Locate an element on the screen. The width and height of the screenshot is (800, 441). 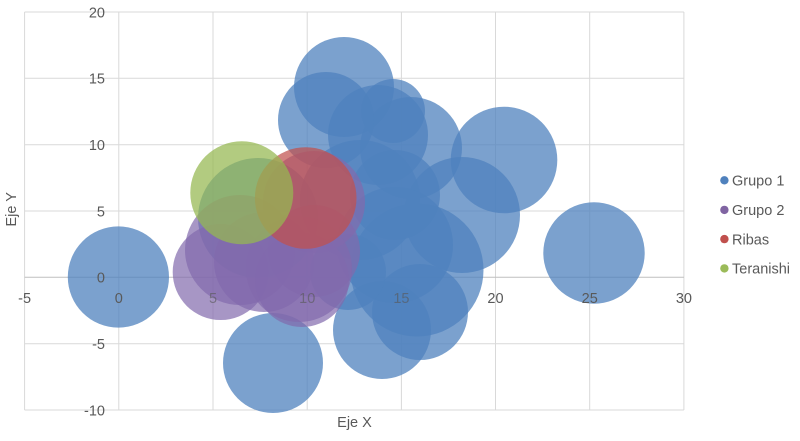
svg-text: 25 is located at coordinates (590, 299).